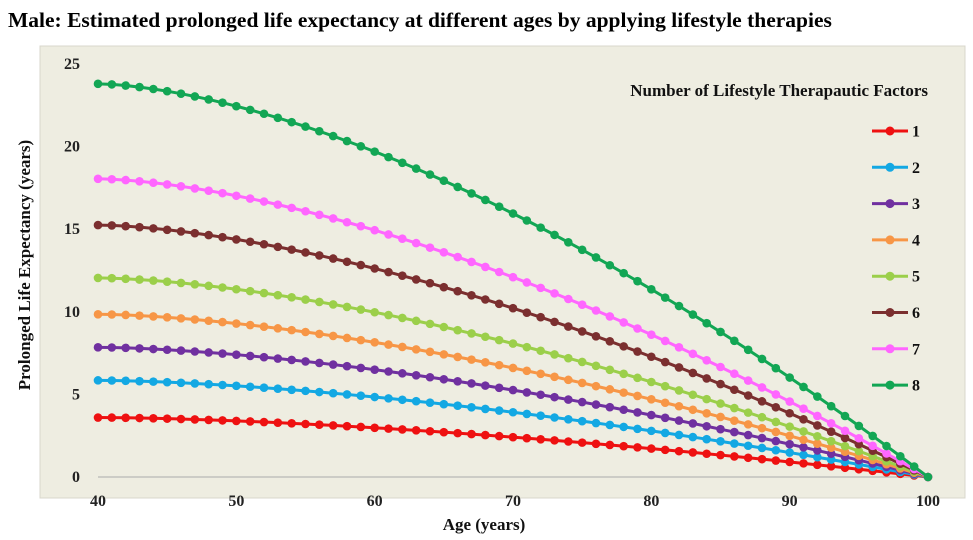 The height and width of the screenshot is (540, 973). What do you see at coordinates (896, 240) in the screenshot?
I see `legend-item-4: 4` at bounding box center [896, 240].